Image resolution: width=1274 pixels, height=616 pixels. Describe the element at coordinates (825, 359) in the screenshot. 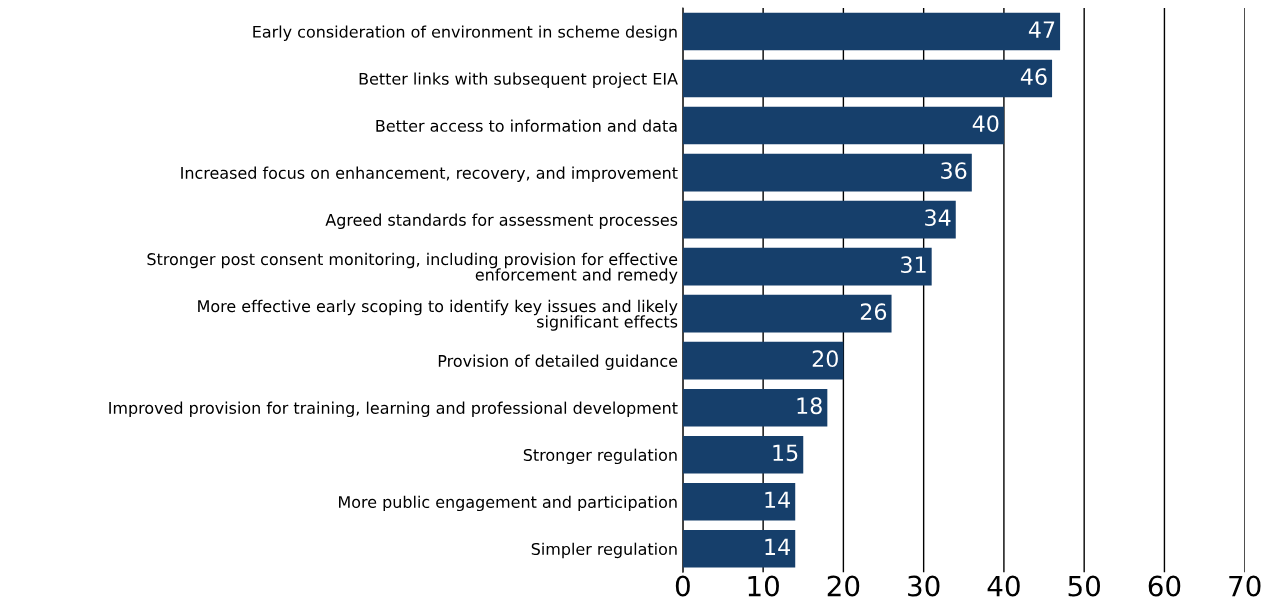

I see `data-label: 20` at that location.